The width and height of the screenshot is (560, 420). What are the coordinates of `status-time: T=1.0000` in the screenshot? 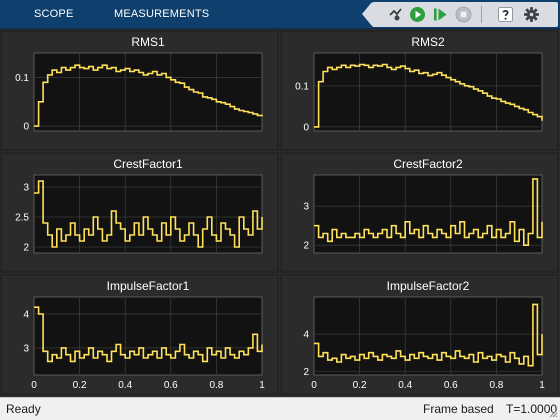 It's located at (532, 409).